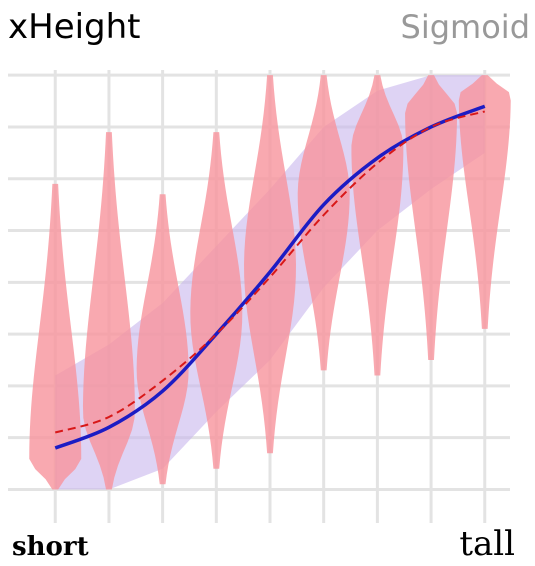  Describe the element at coordinates (74, 27) in the screenshot. I see `chart-title: xHeight` at that location.